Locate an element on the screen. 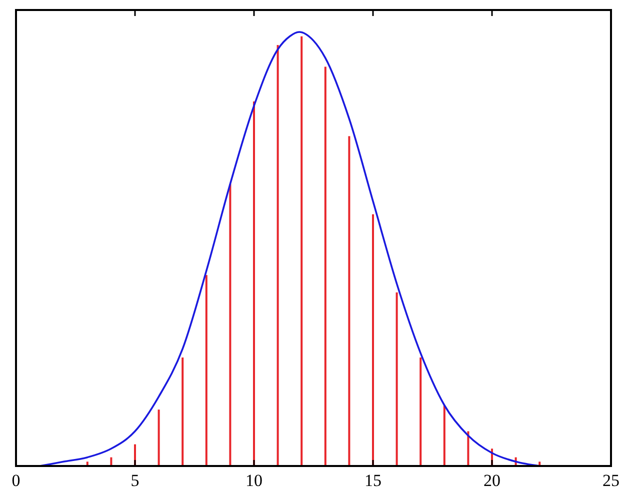 This screenshot has height=497, width=626. x-tick-label: 25 is located at coordinates (611, 480).